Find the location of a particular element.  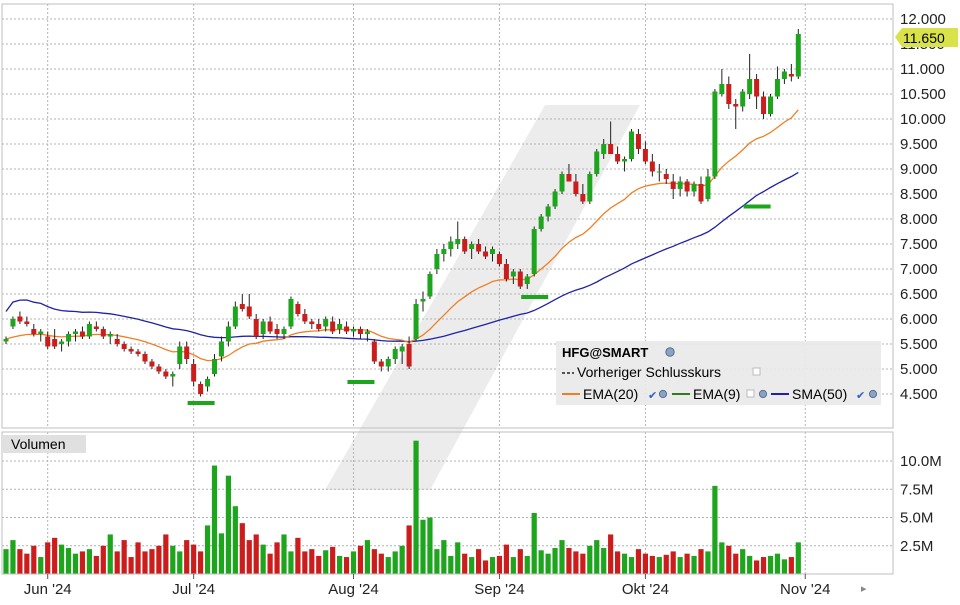

volume-tick-label: 2.5M is located at coordinates (916, 546).